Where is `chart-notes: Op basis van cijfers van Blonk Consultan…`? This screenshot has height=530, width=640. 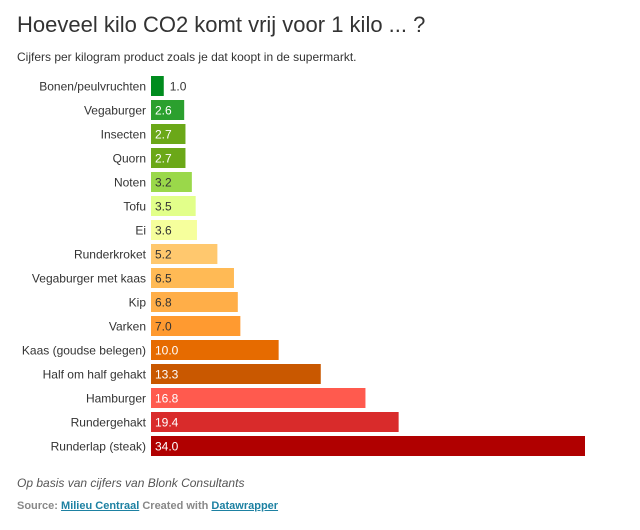 chart-notes: Op basis van cijfers van Blonk Consultan… is located at coordinates (131, 483).